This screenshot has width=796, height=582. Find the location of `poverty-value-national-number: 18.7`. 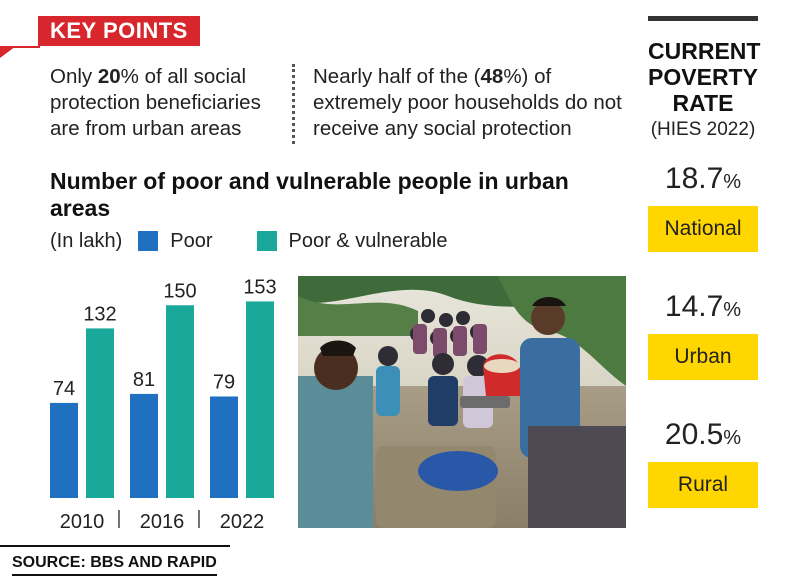

poverty-value-national-number: 18.7 is located at coordinates (694, 178).